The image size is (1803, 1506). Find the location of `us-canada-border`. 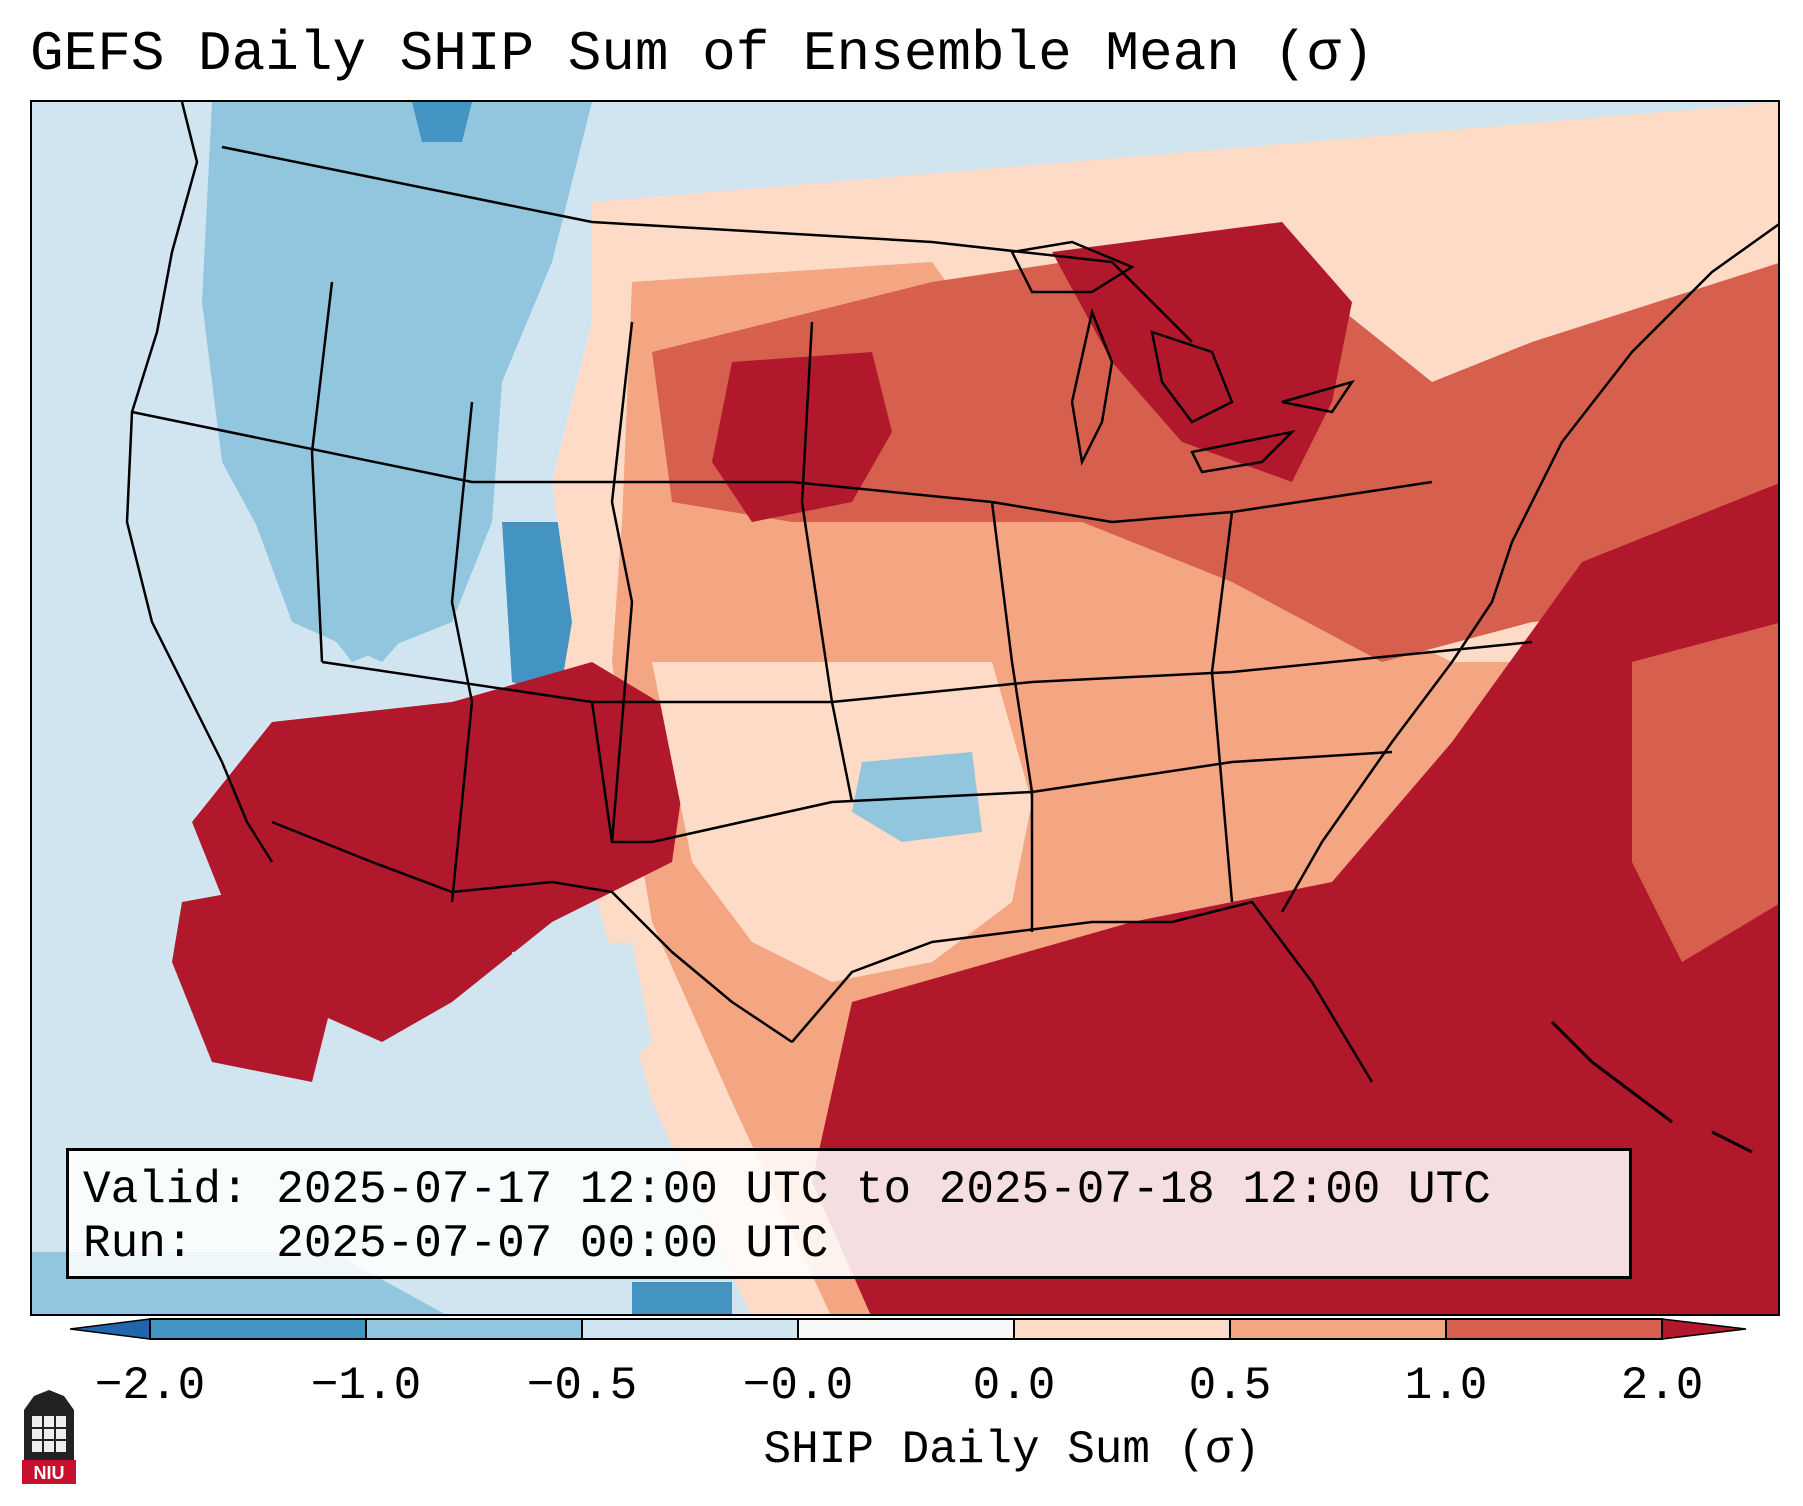

us-canada-border is located at coordinates (707, 244).